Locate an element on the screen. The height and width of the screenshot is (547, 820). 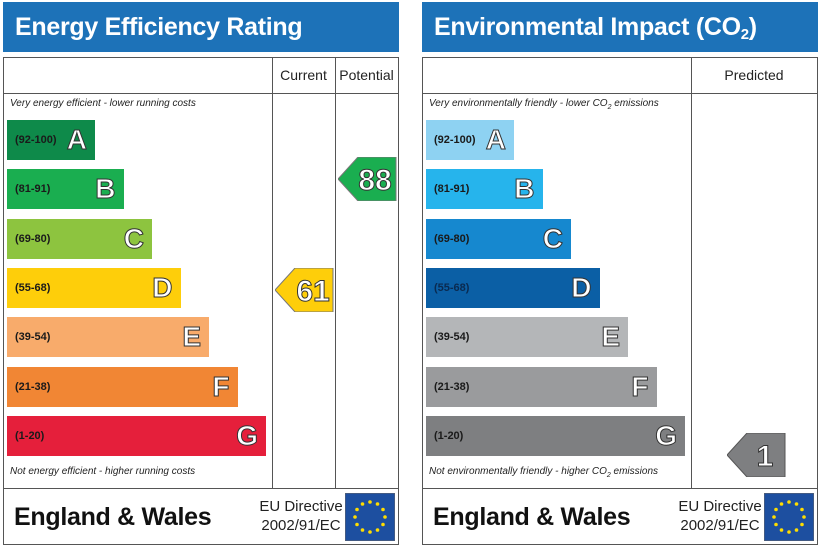
energy-band-letter: G is located at coordinates (247, 435).